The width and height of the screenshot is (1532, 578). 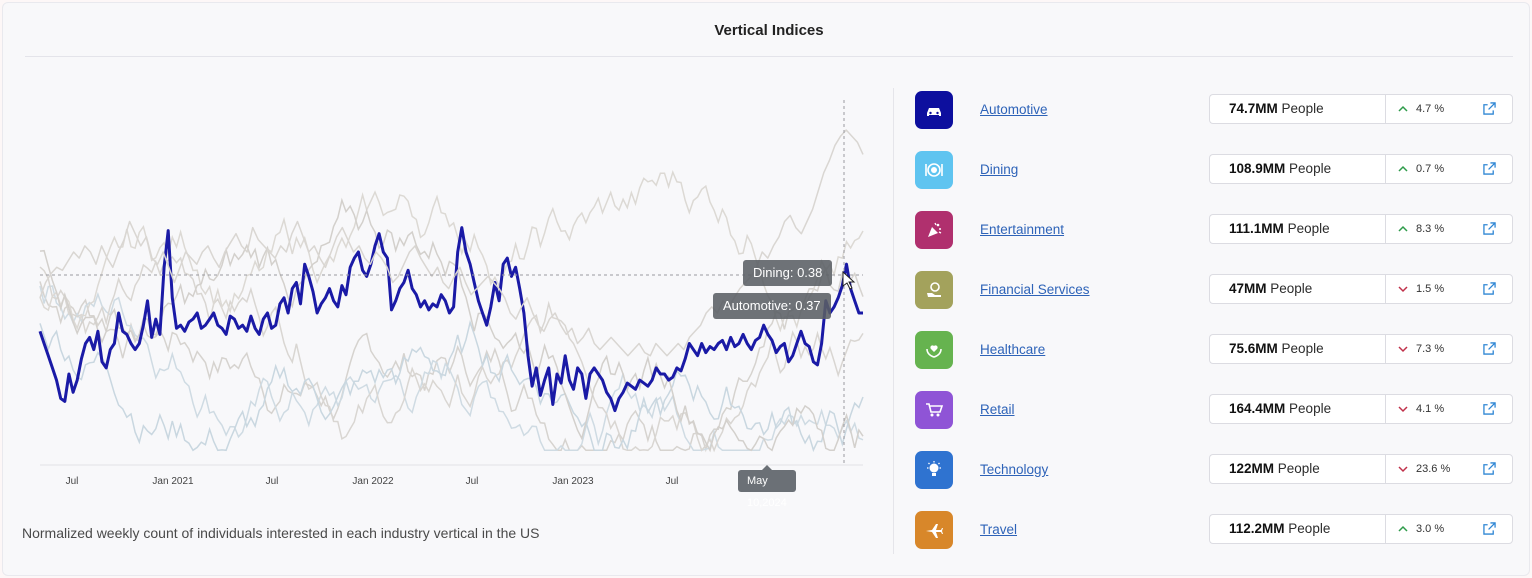 What do you see at coordinates (1022, 229) in the screenshot?
I see `vertical-link: Entertainment` at bounding box center [1022, 229].